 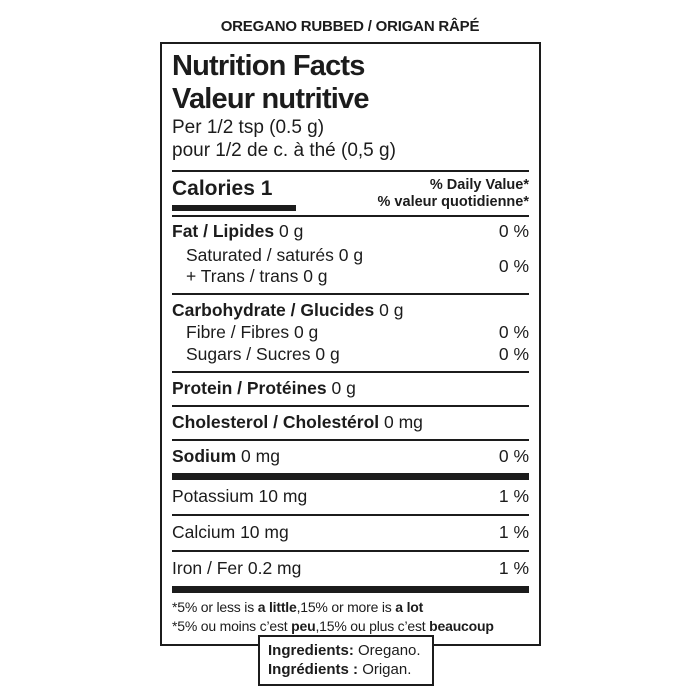 I want to click on calories-text: Calories 1, so click(x=234, y=189).